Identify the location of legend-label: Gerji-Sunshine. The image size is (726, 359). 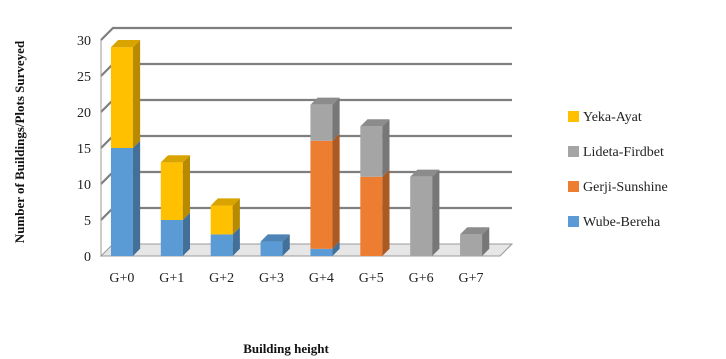
(625, 187).